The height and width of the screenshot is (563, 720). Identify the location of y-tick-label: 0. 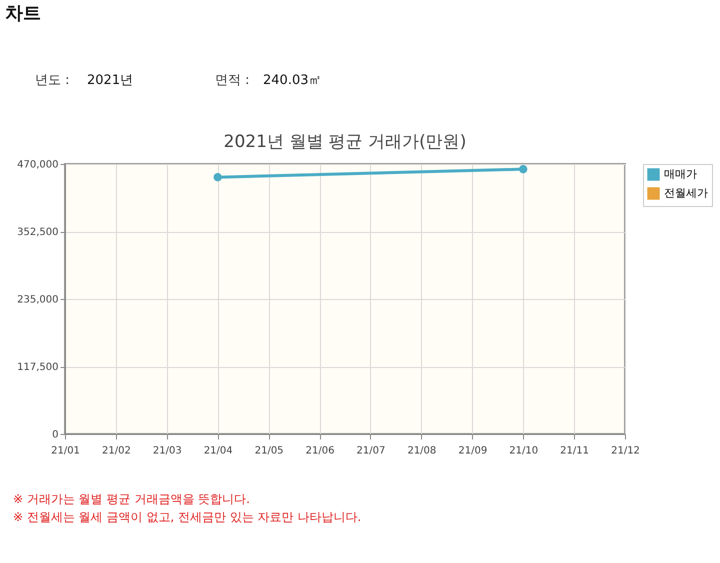
(55, 435).